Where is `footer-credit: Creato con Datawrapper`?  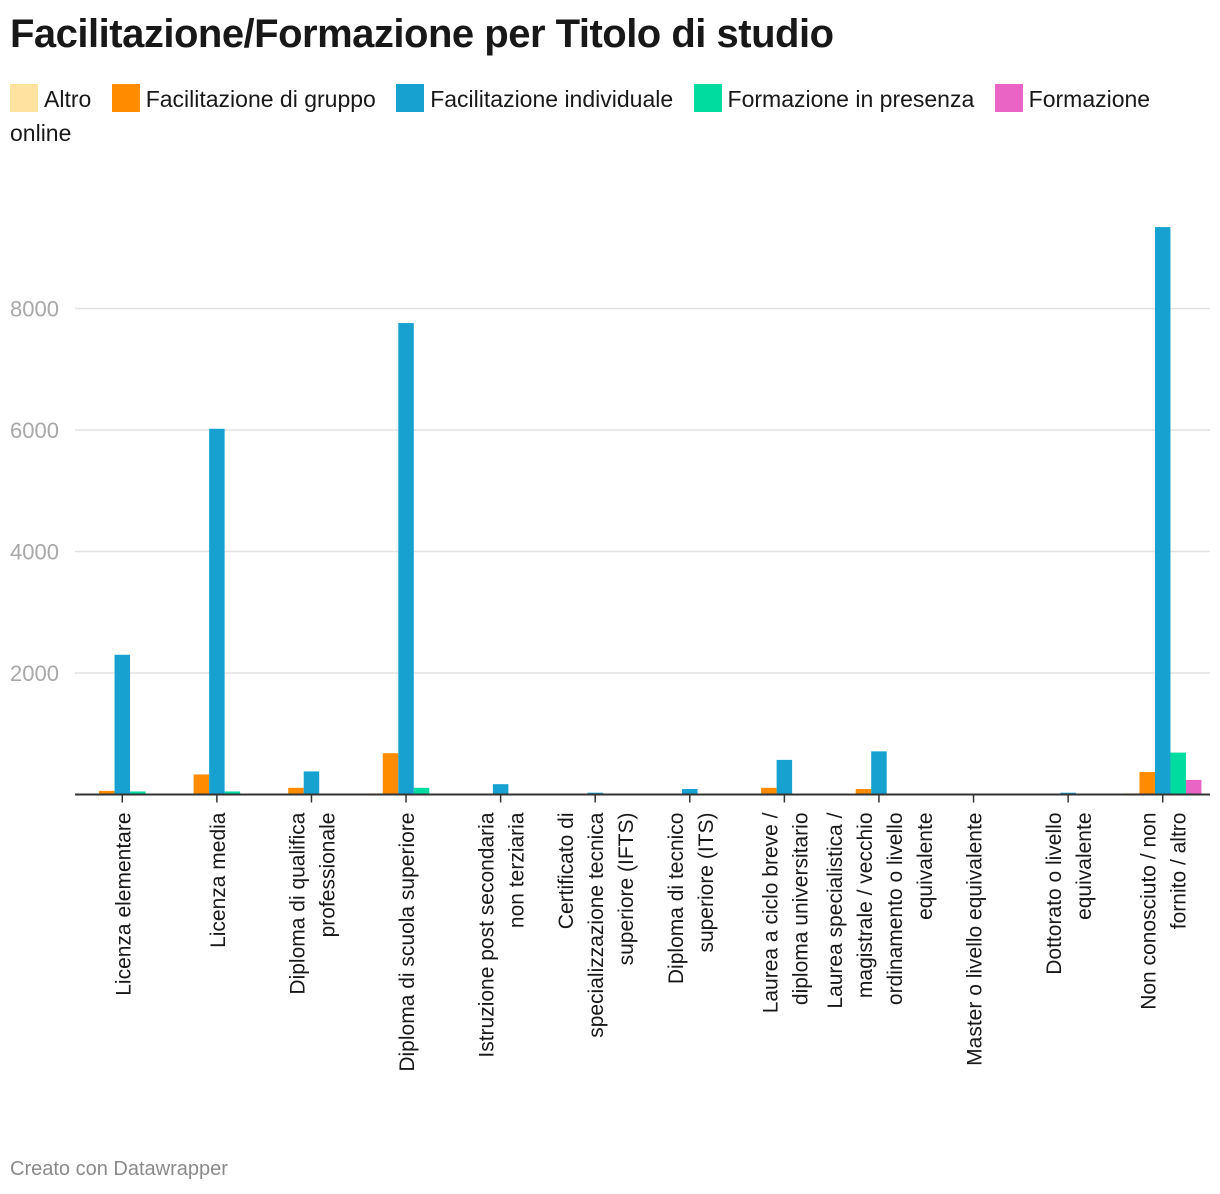 footer-credit: Creato con Datawrapper is located at coordinates (119, 1169).